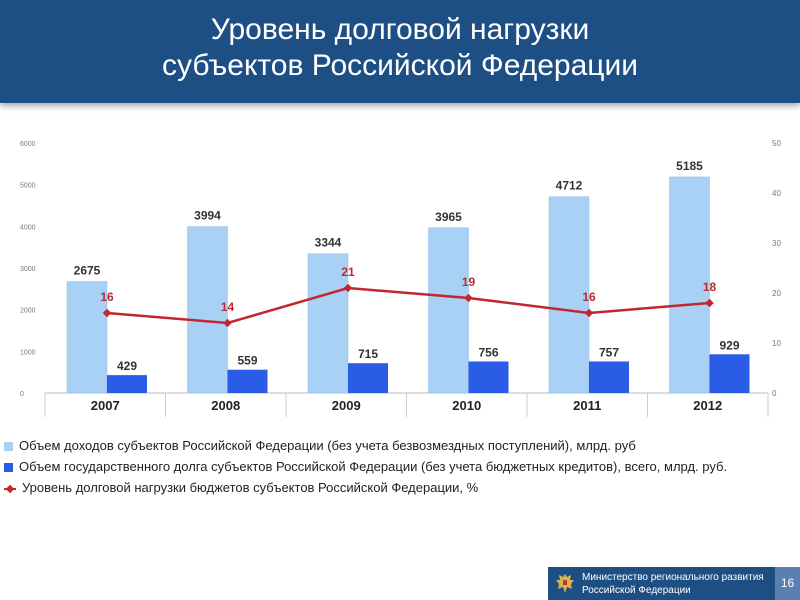 The image size is (800, 600). Describe the element at coordinates (28, 269) in the screenshot. I see `left-axis-tick-3: 3000` at that location.